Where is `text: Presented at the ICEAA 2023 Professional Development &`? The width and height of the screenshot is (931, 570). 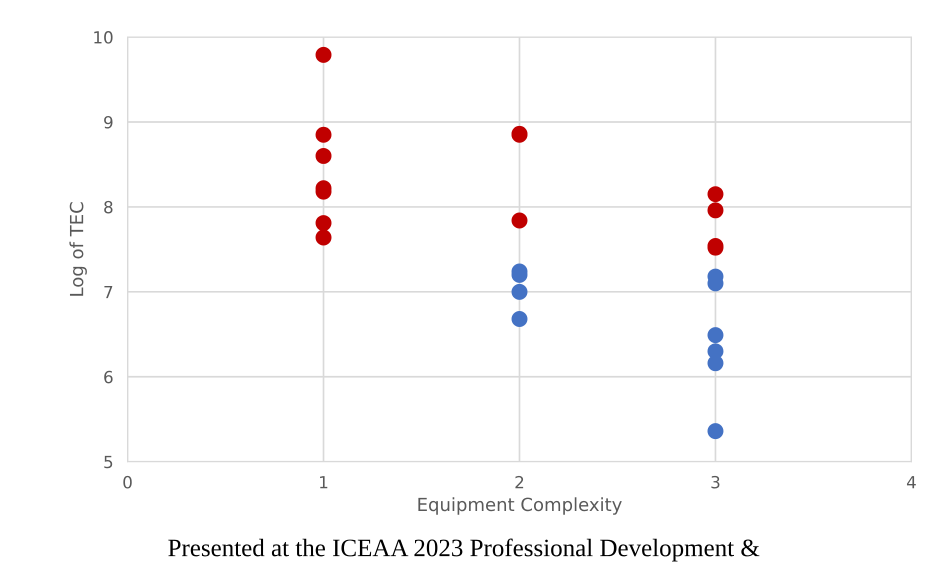 text: Presented at the ICEAA 2023 Professional Development & is located at coordinates (464, 550).